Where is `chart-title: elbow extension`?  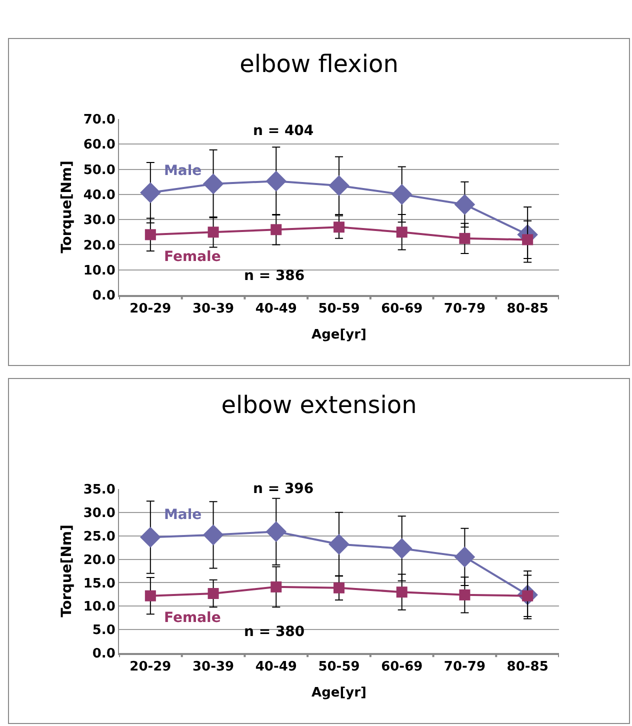
chart-title: elbow extension is located at coordinates (319, 405).